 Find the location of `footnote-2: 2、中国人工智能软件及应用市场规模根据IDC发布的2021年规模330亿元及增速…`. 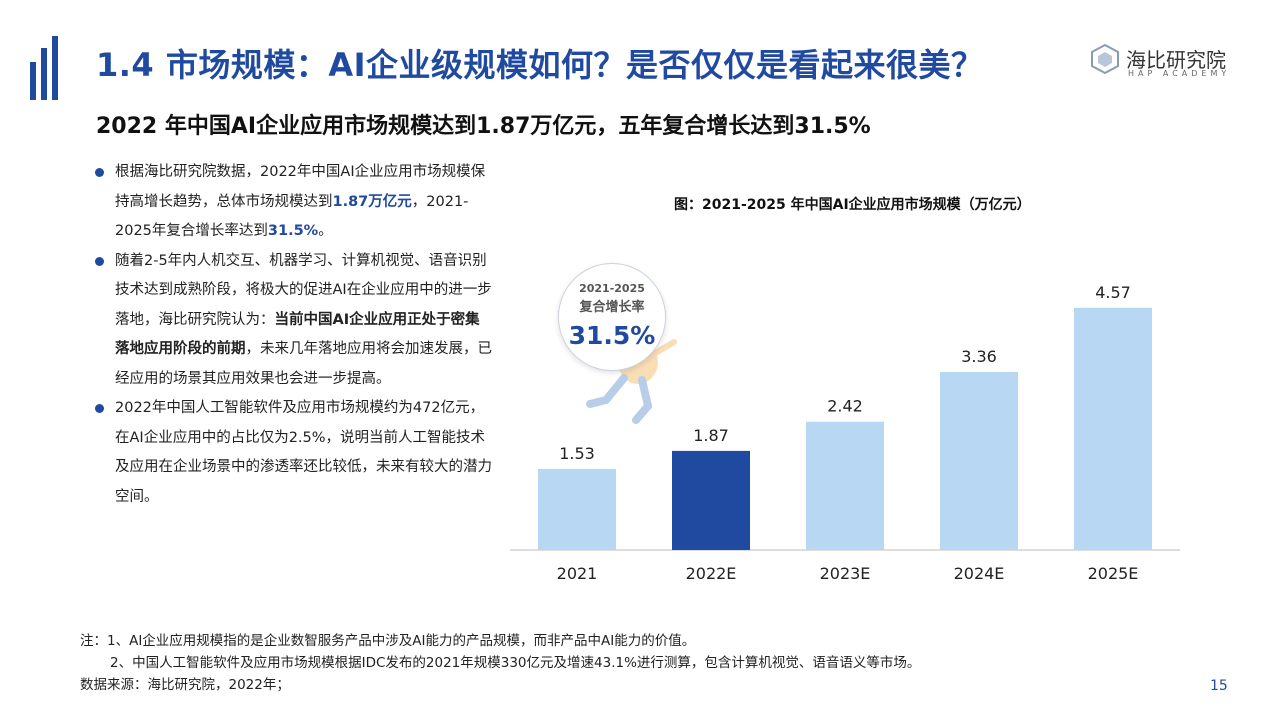

footnote-2: 2、中国人工智能软件及应用市场规模根据IDC发布的2021年规模330亿元及增速… is located at coordinates (515, 663).